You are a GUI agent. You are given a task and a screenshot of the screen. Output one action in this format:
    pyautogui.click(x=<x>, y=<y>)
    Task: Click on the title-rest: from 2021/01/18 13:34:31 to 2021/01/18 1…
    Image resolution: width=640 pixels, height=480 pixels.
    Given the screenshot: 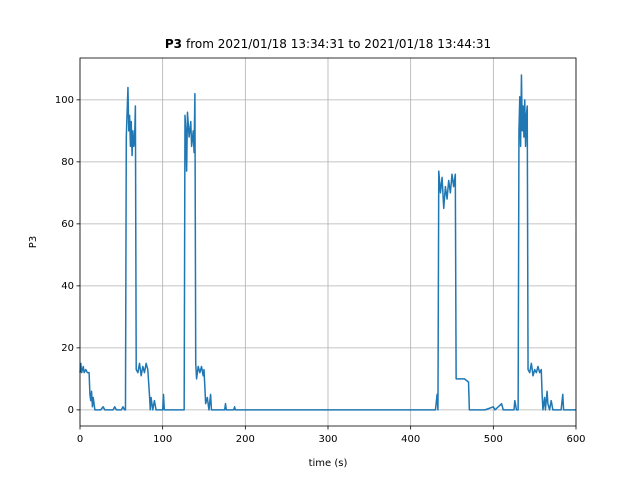 What is the action you would take?
    pyautogui.click(x=338, y=44)
    